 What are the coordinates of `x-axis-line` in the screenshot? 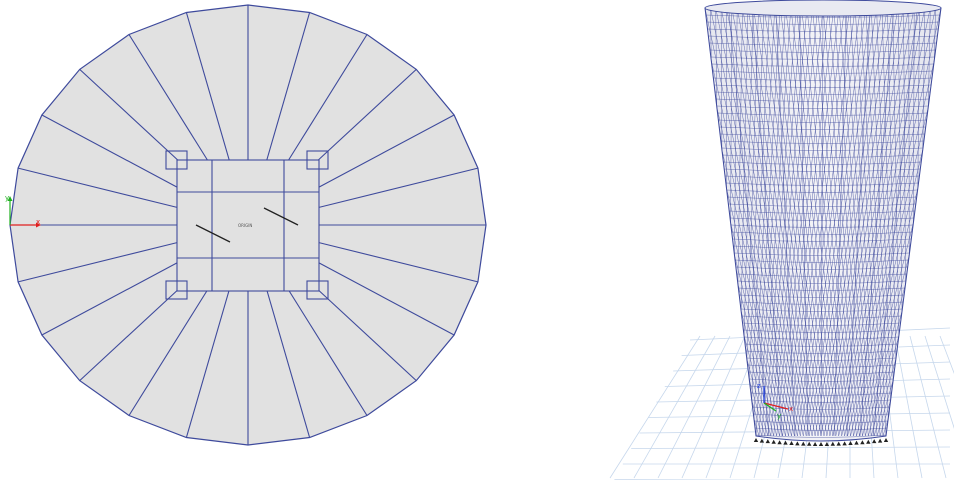 It's located at (776, 406).